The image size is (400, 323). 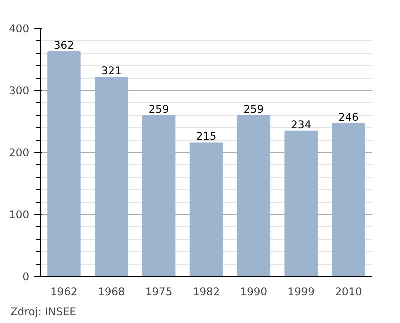 What do you see at coordinates (254, 292) in the screenshot?
I see `x-tick-label: 1990` at bounding box center [254, 292].